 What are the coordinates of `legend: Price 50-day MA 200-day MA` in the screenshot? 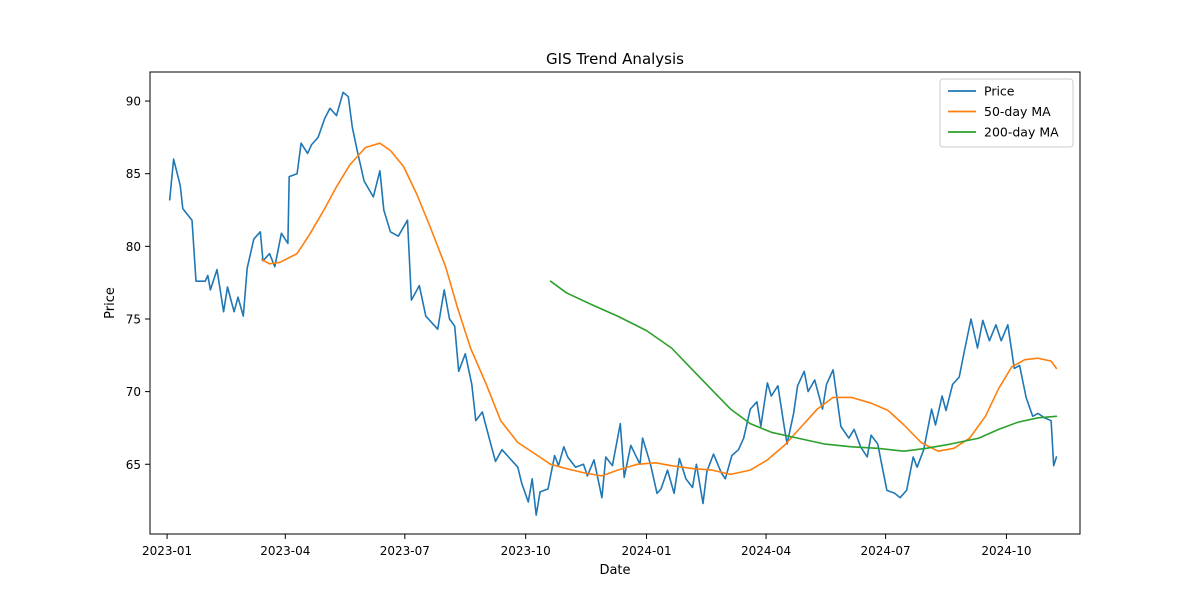 It's located at (1006, 113).